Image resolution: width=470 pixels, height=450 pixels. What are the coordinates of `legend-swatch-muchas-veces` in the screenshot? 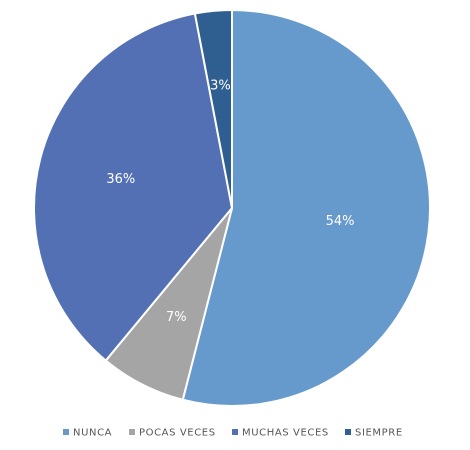 It's located at (235, 432).